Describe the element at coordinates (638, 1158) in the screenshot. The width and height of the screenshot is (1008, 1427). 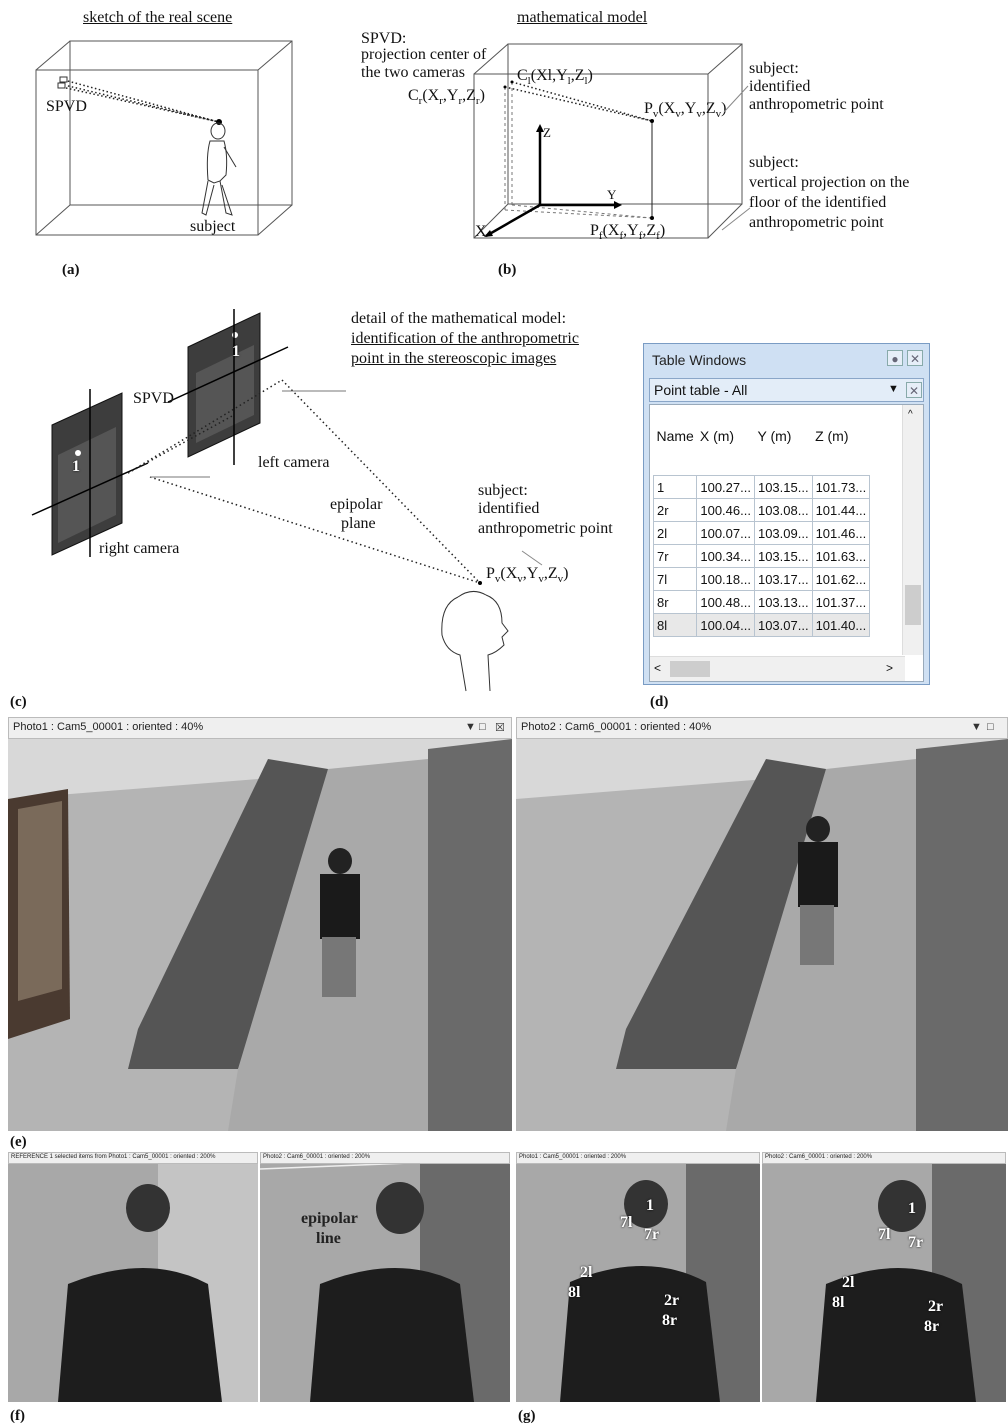
I see `g-photo1-title: Photo1 : Cam5_00001 : oriented : 200%` at that location.